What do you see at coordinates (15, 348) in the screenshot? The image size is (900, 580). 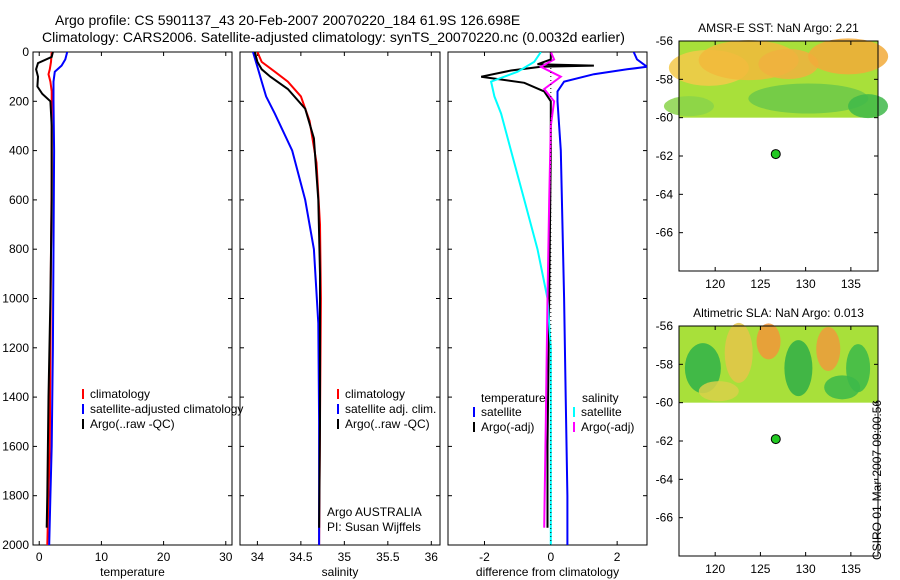 I see `depth-tick-label: 1200` at bounding box center [15, 348].